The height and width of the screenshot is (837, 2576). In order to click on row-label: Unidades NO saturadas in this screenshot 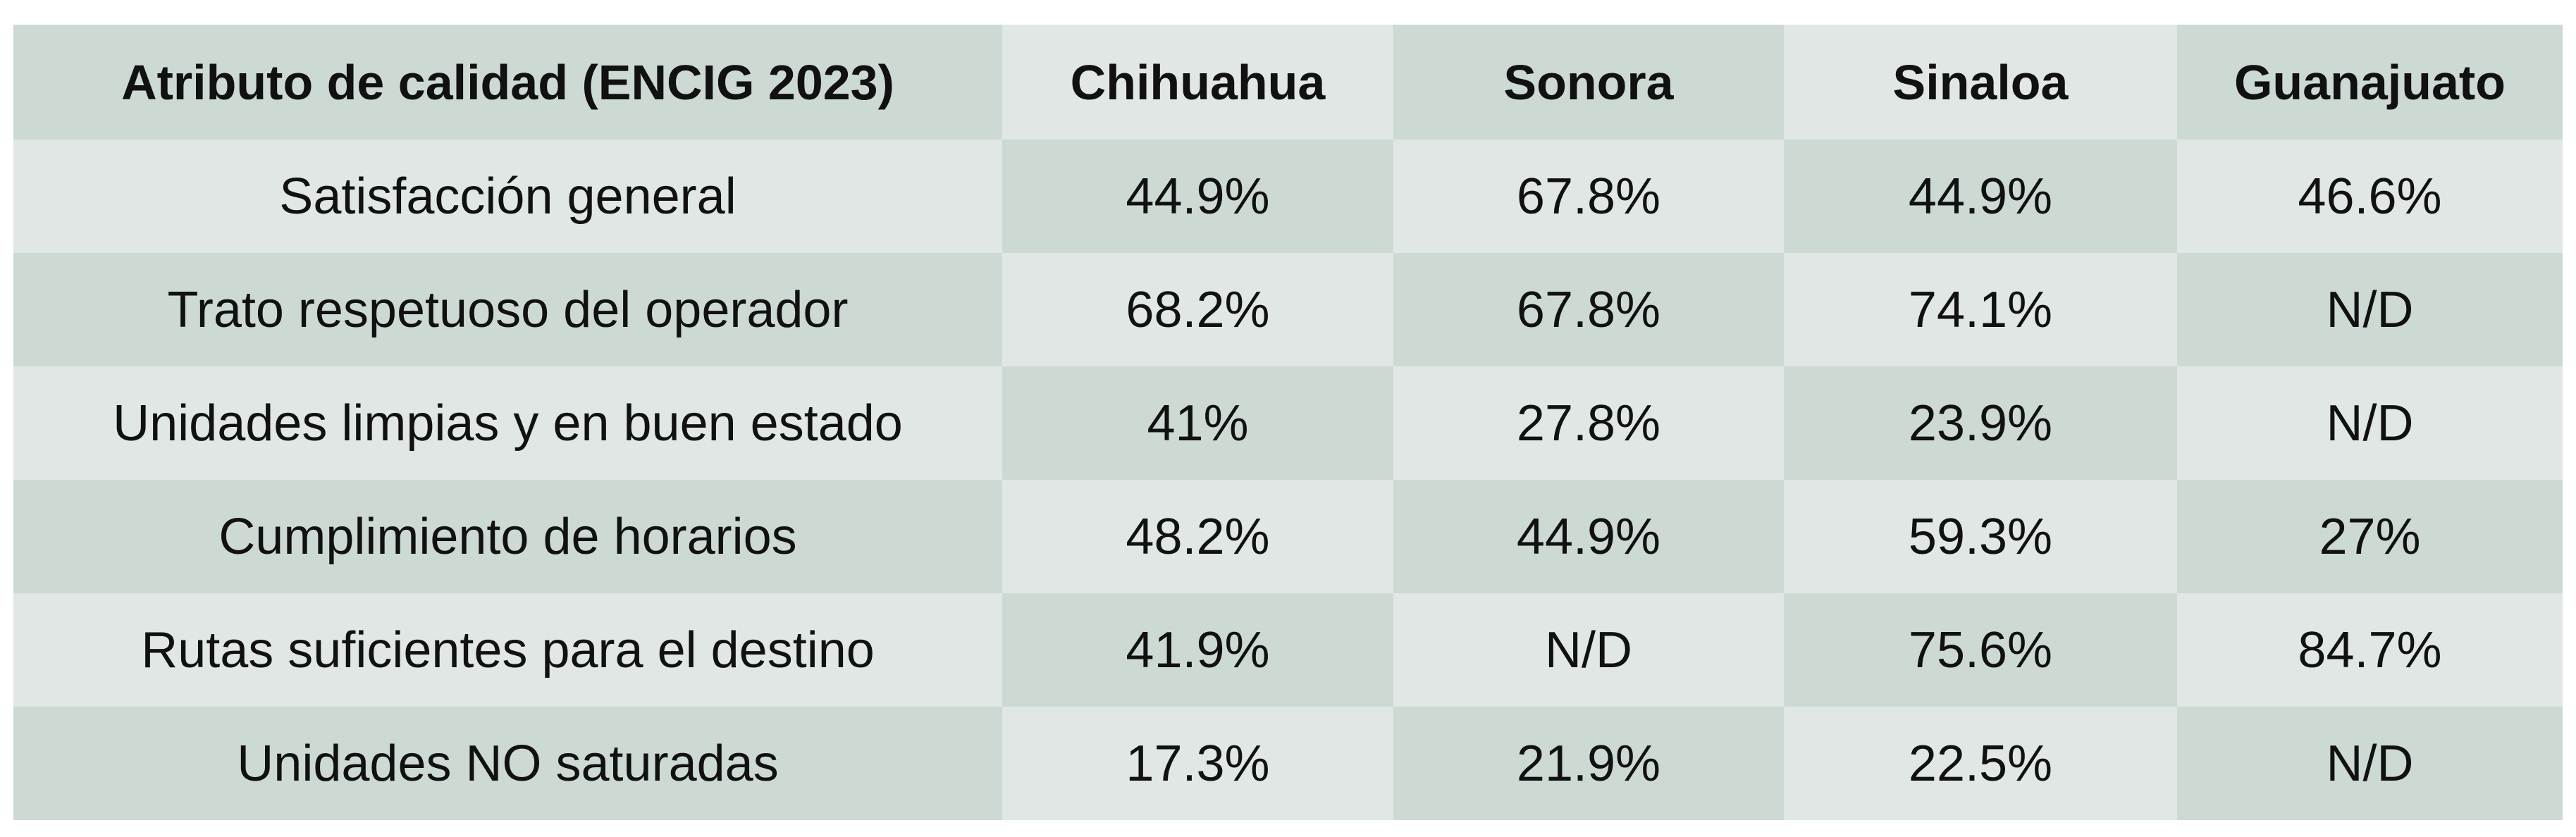, I will do `click(508, 764)`.